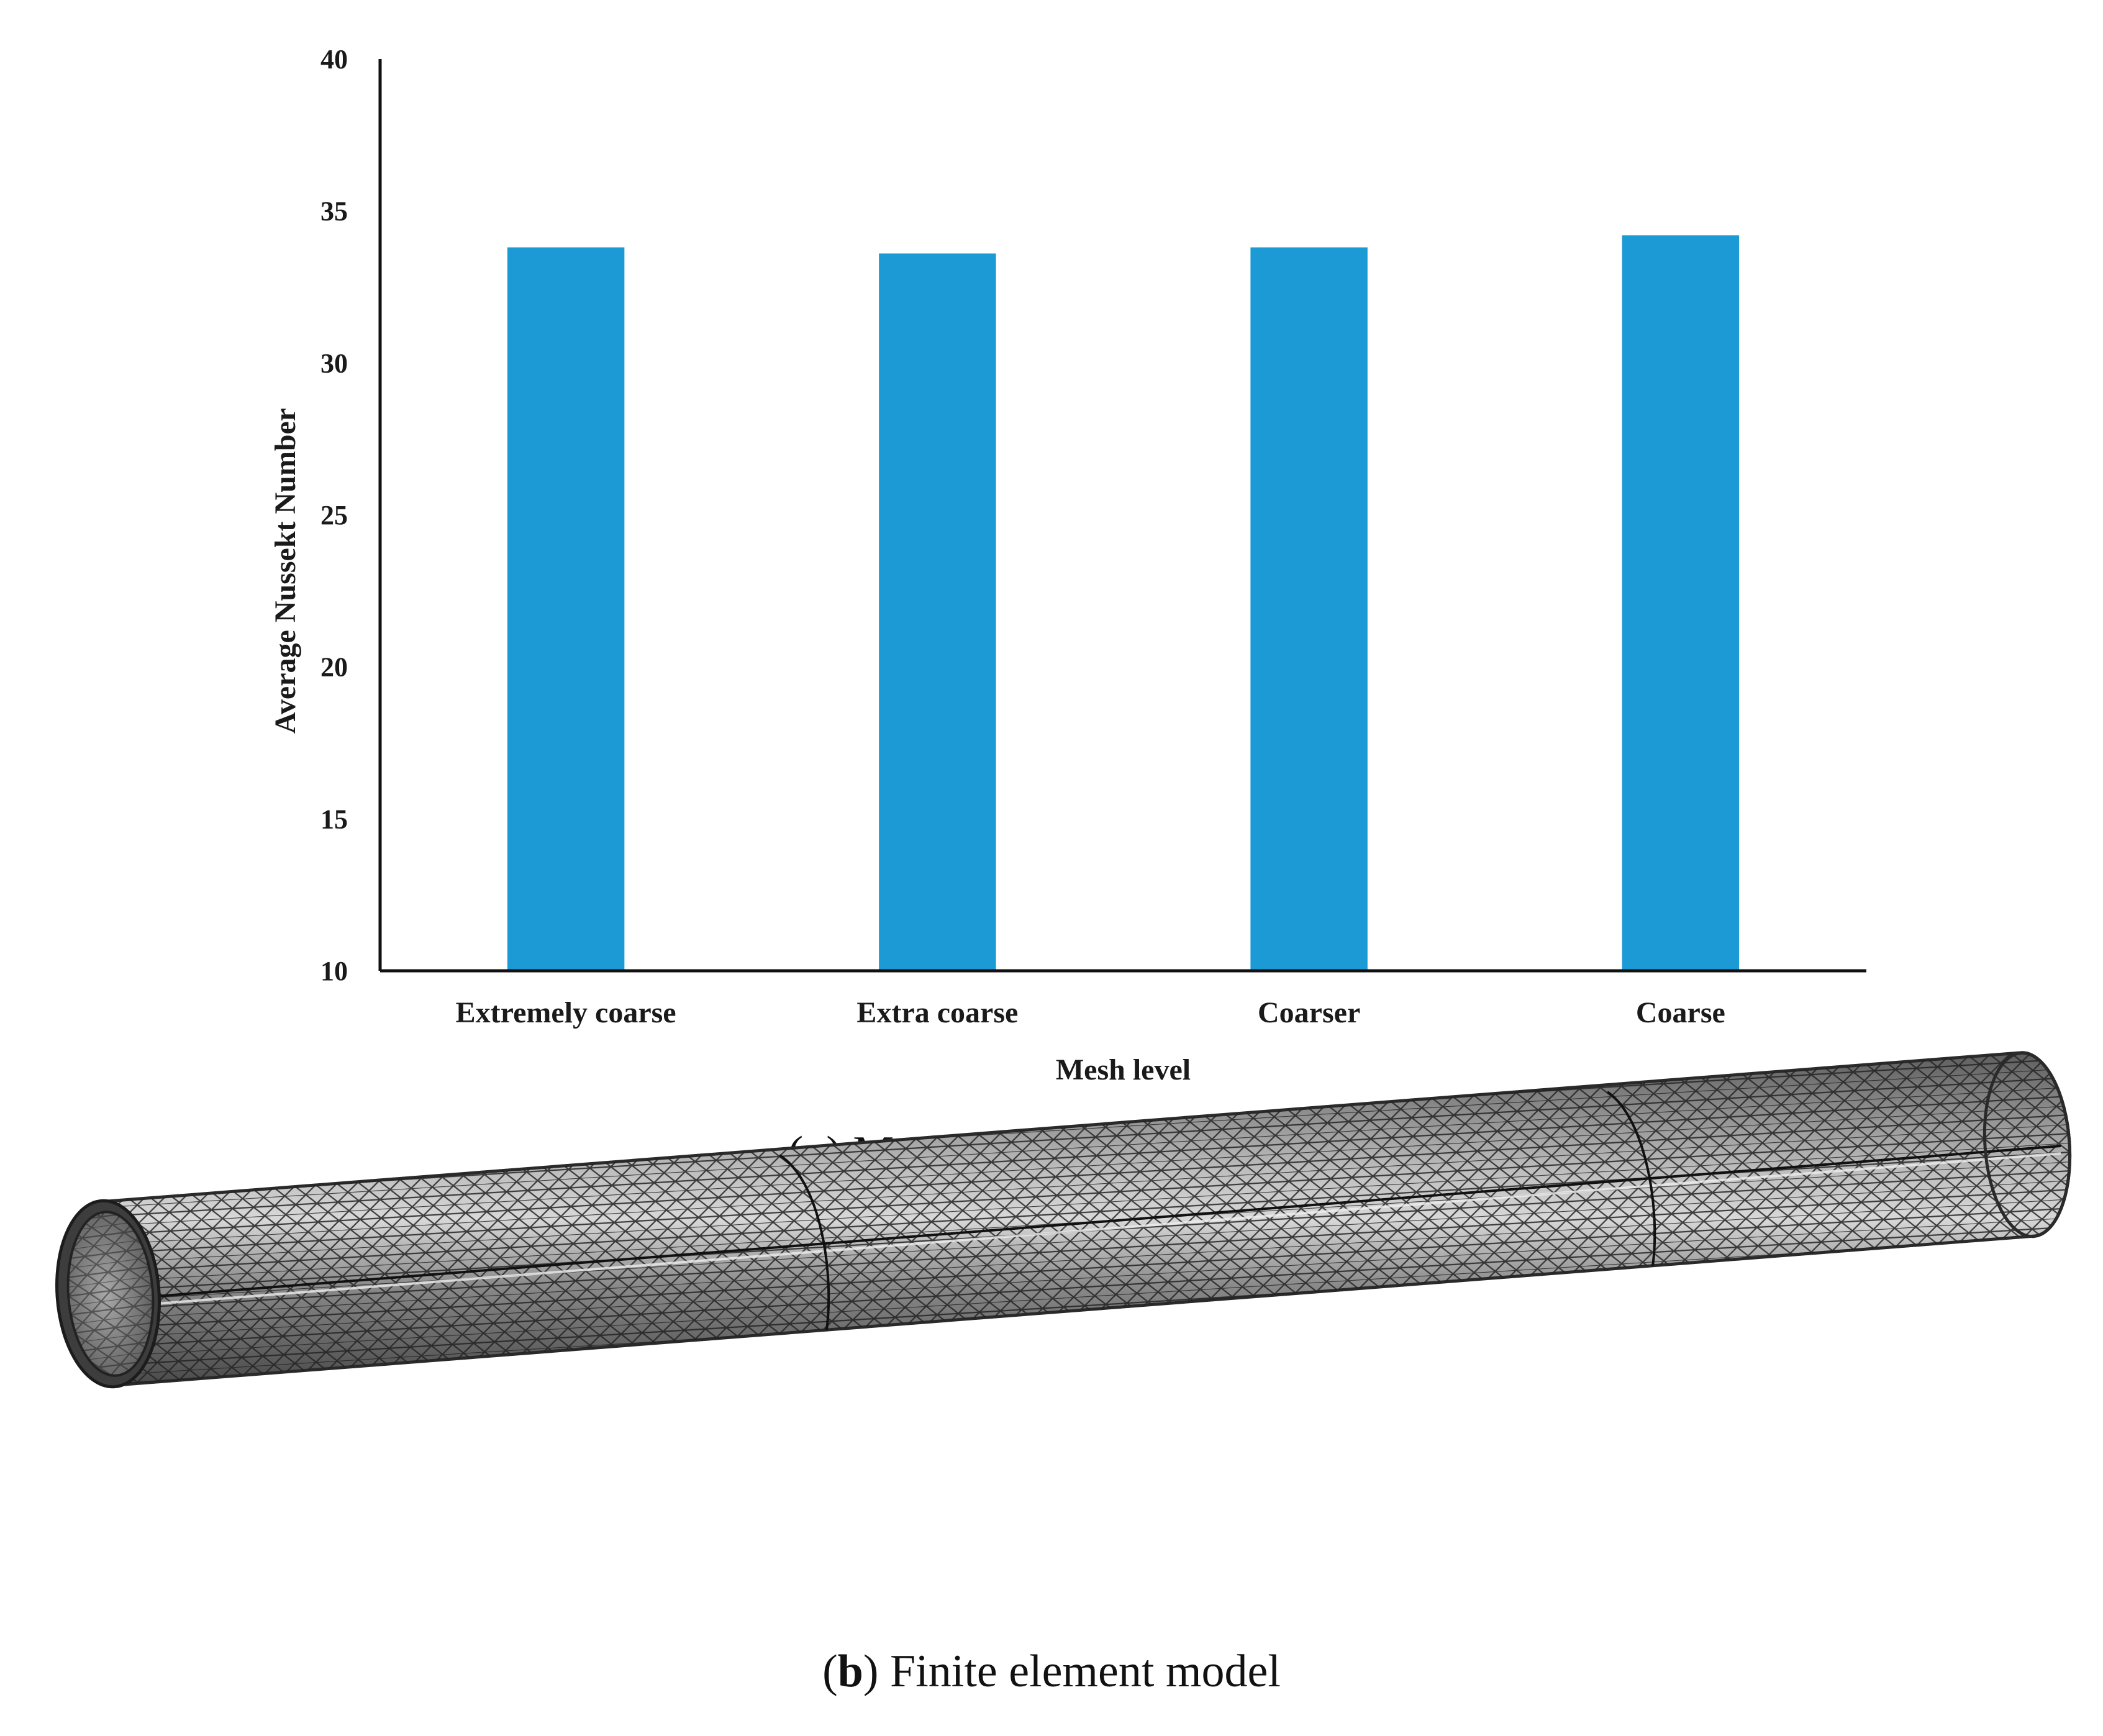  What do you see at coordinates (850, 1671) in the screenshot?
I see `caption-b-letter: b` at bounding box center [850, 1671].